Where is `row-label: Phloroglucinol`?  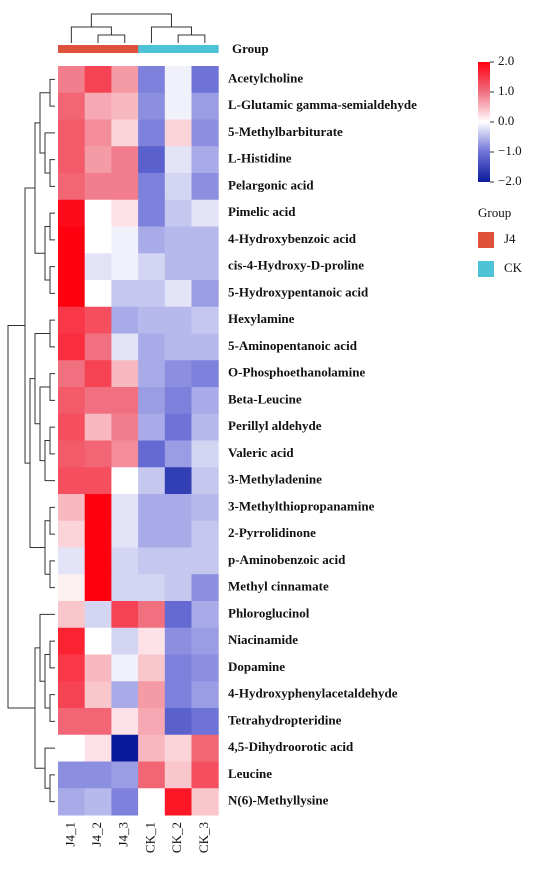 row-label: Phloroglucinol is located at coordinates (269, 612).